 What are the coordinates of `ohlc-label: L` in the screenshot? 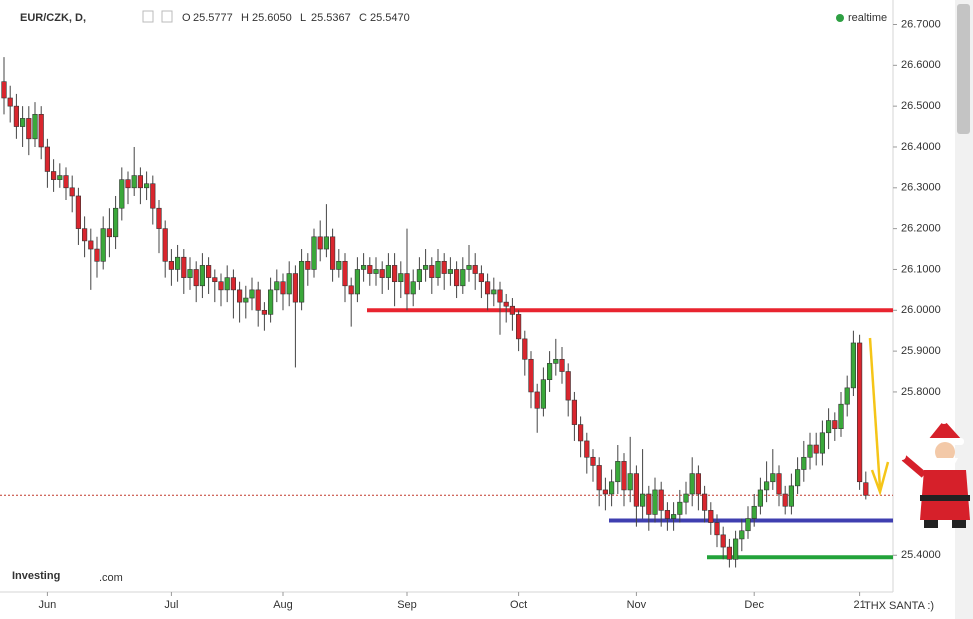 It's located at (303, 18).